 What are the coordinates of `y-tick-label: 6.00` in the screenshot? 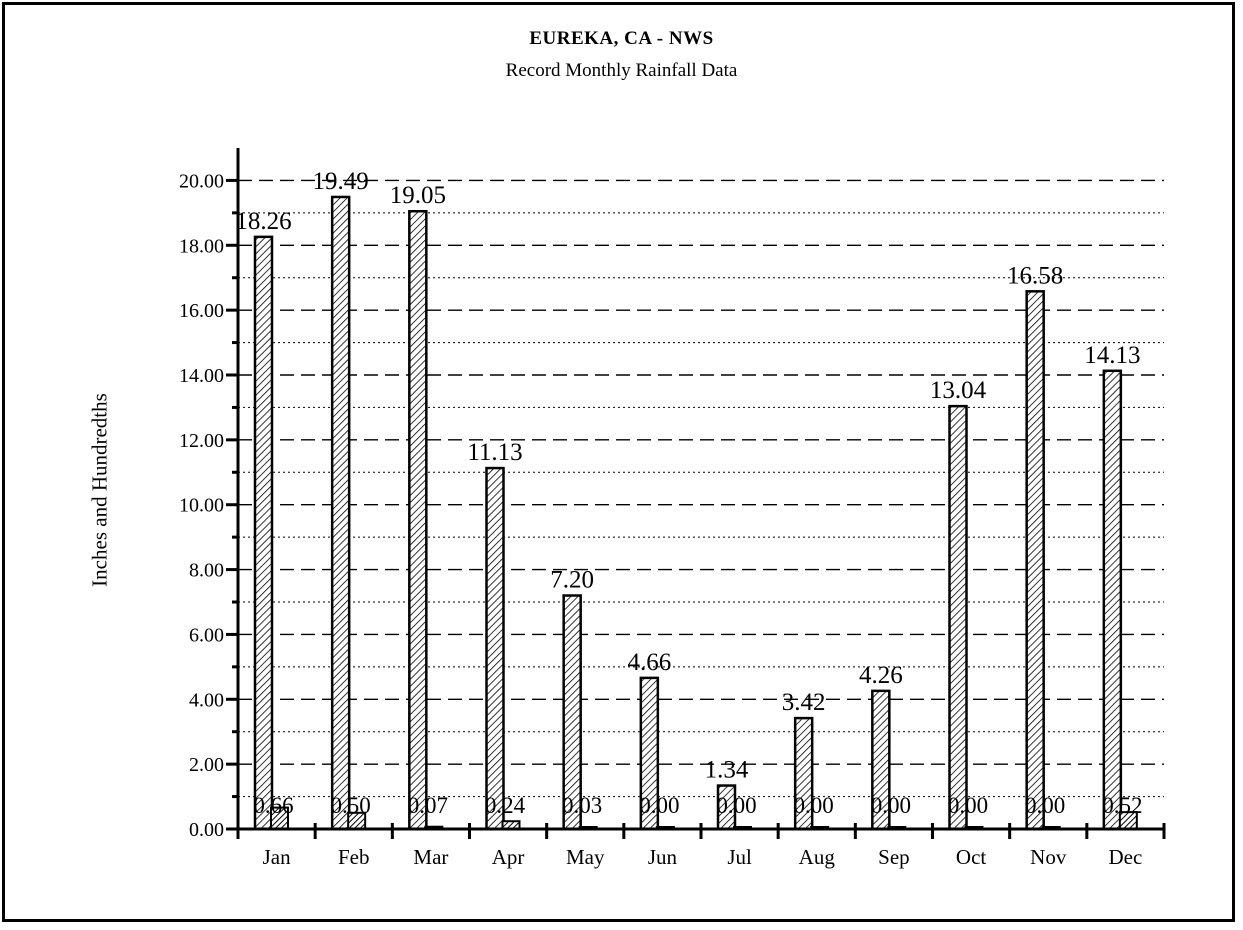 It's located at (206, 635).